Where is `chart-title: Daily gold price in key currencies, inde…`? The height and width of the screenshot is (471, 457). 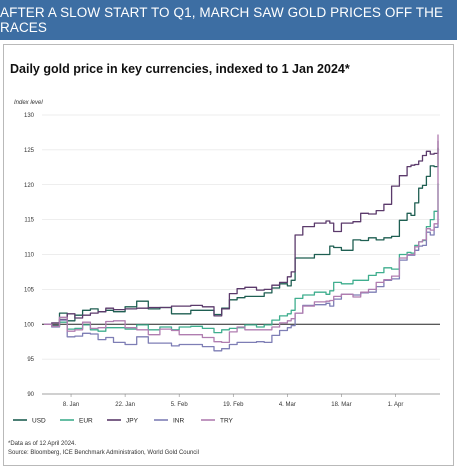 chart-title: Daily gold price in key currencies, inde… is located at coordinates (180, 69).